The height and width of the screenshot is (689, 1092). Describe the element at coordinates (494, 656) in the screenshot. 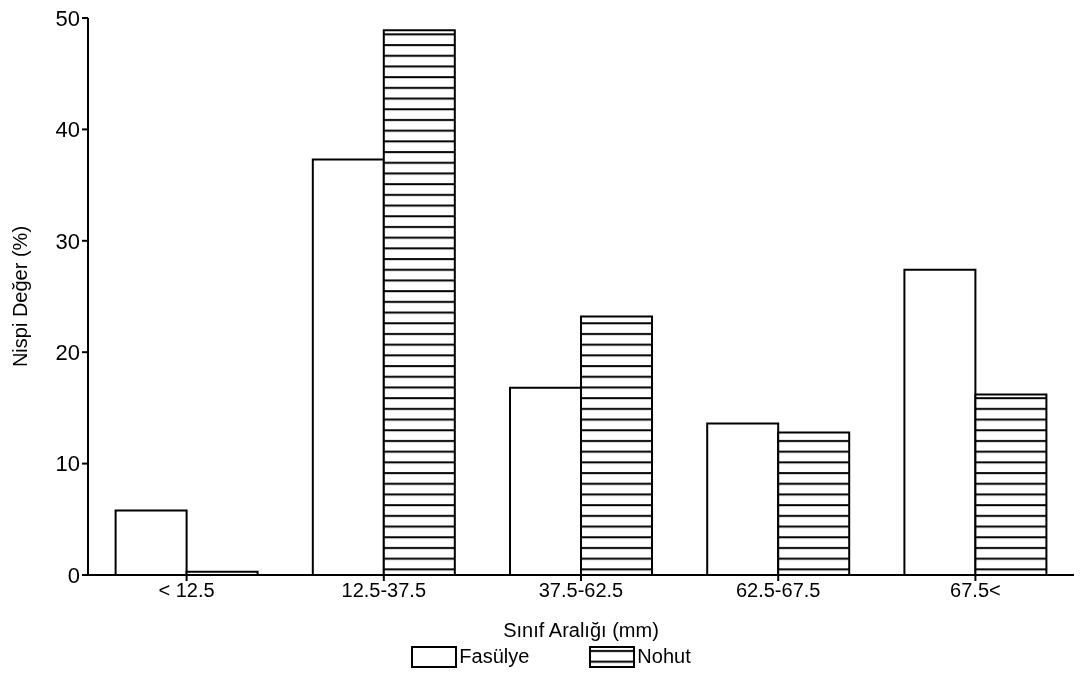

I see `legend-label: Fasülye` at that location.